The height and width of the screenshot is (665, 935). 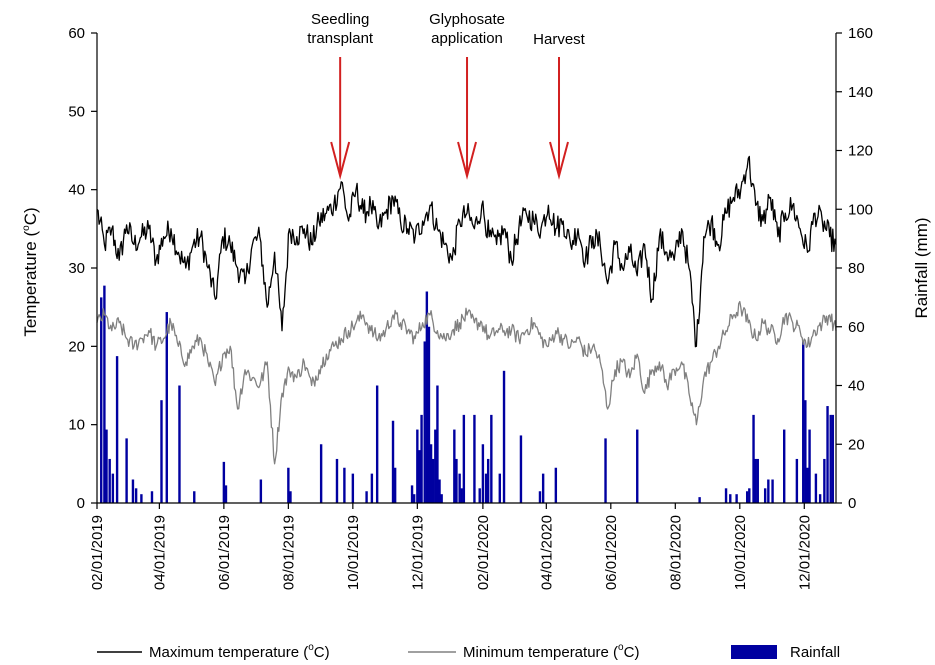 I want to click on x-tick-label: 10/01/2019, so click(x=353, y=552).